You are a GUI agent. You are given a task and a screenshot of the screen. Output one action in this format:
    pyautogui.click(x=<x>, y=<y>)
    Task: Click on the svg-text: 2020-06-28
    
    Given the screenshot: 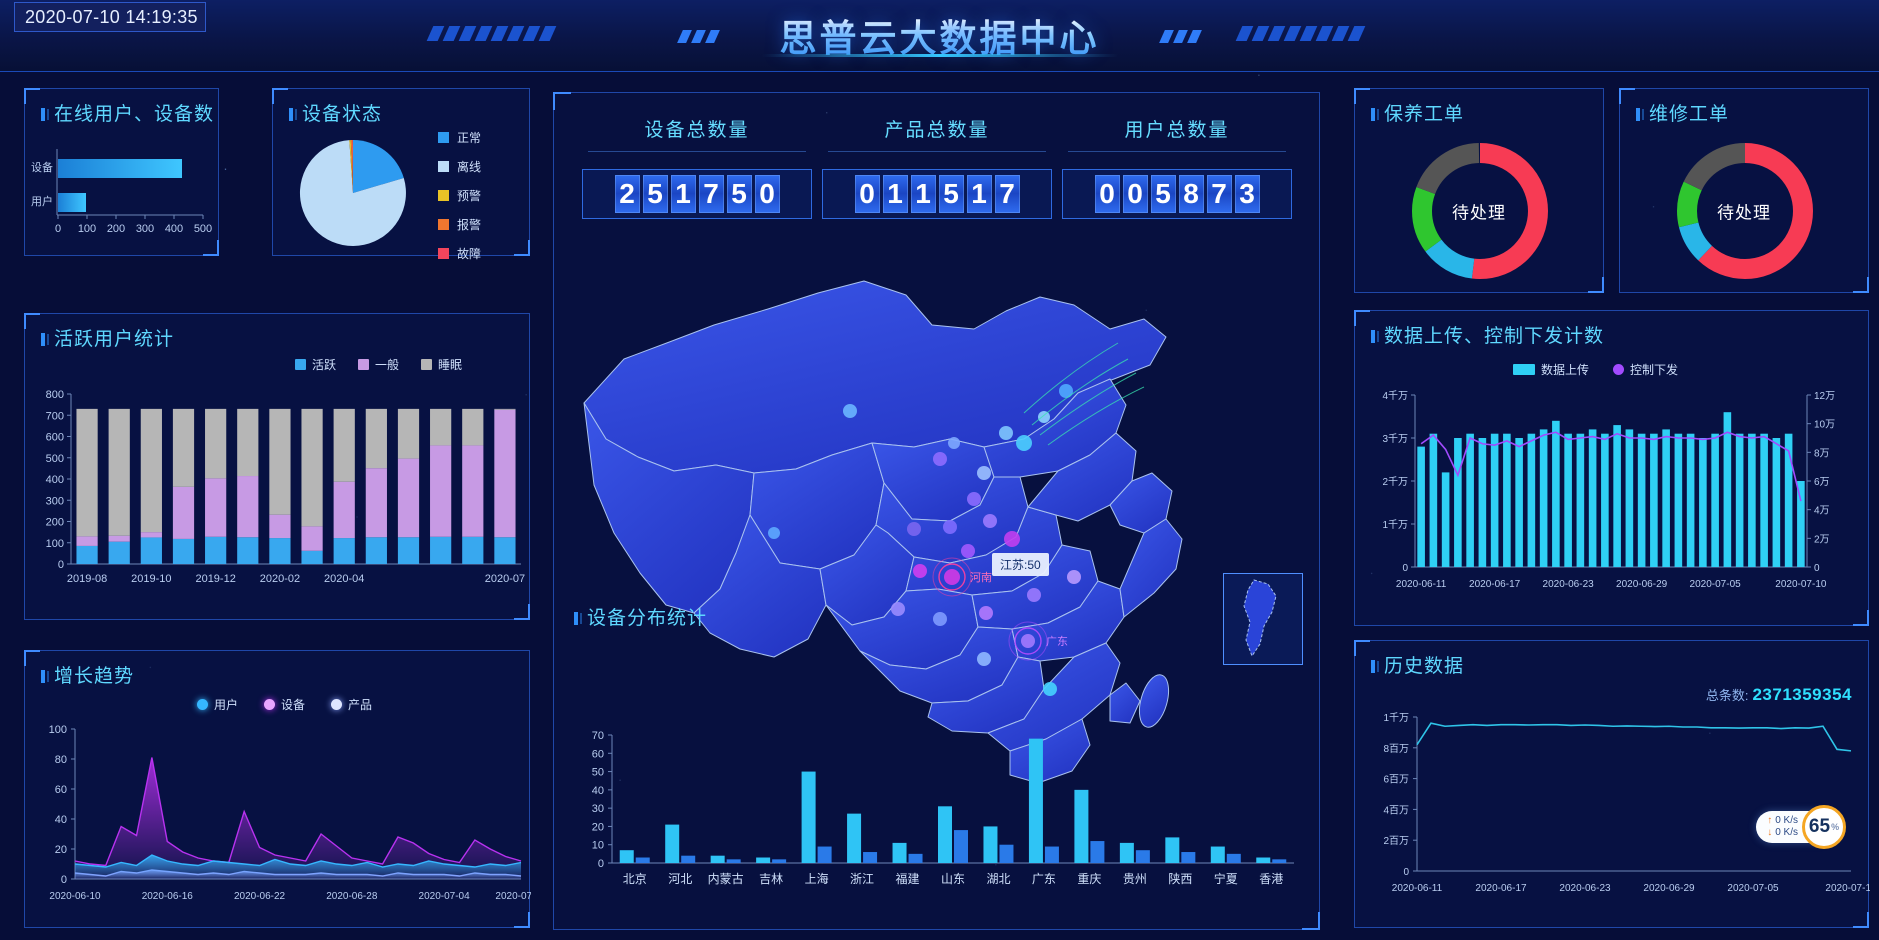 What is the action you would take?
    pyautogui.click(x=352, y=896)
    